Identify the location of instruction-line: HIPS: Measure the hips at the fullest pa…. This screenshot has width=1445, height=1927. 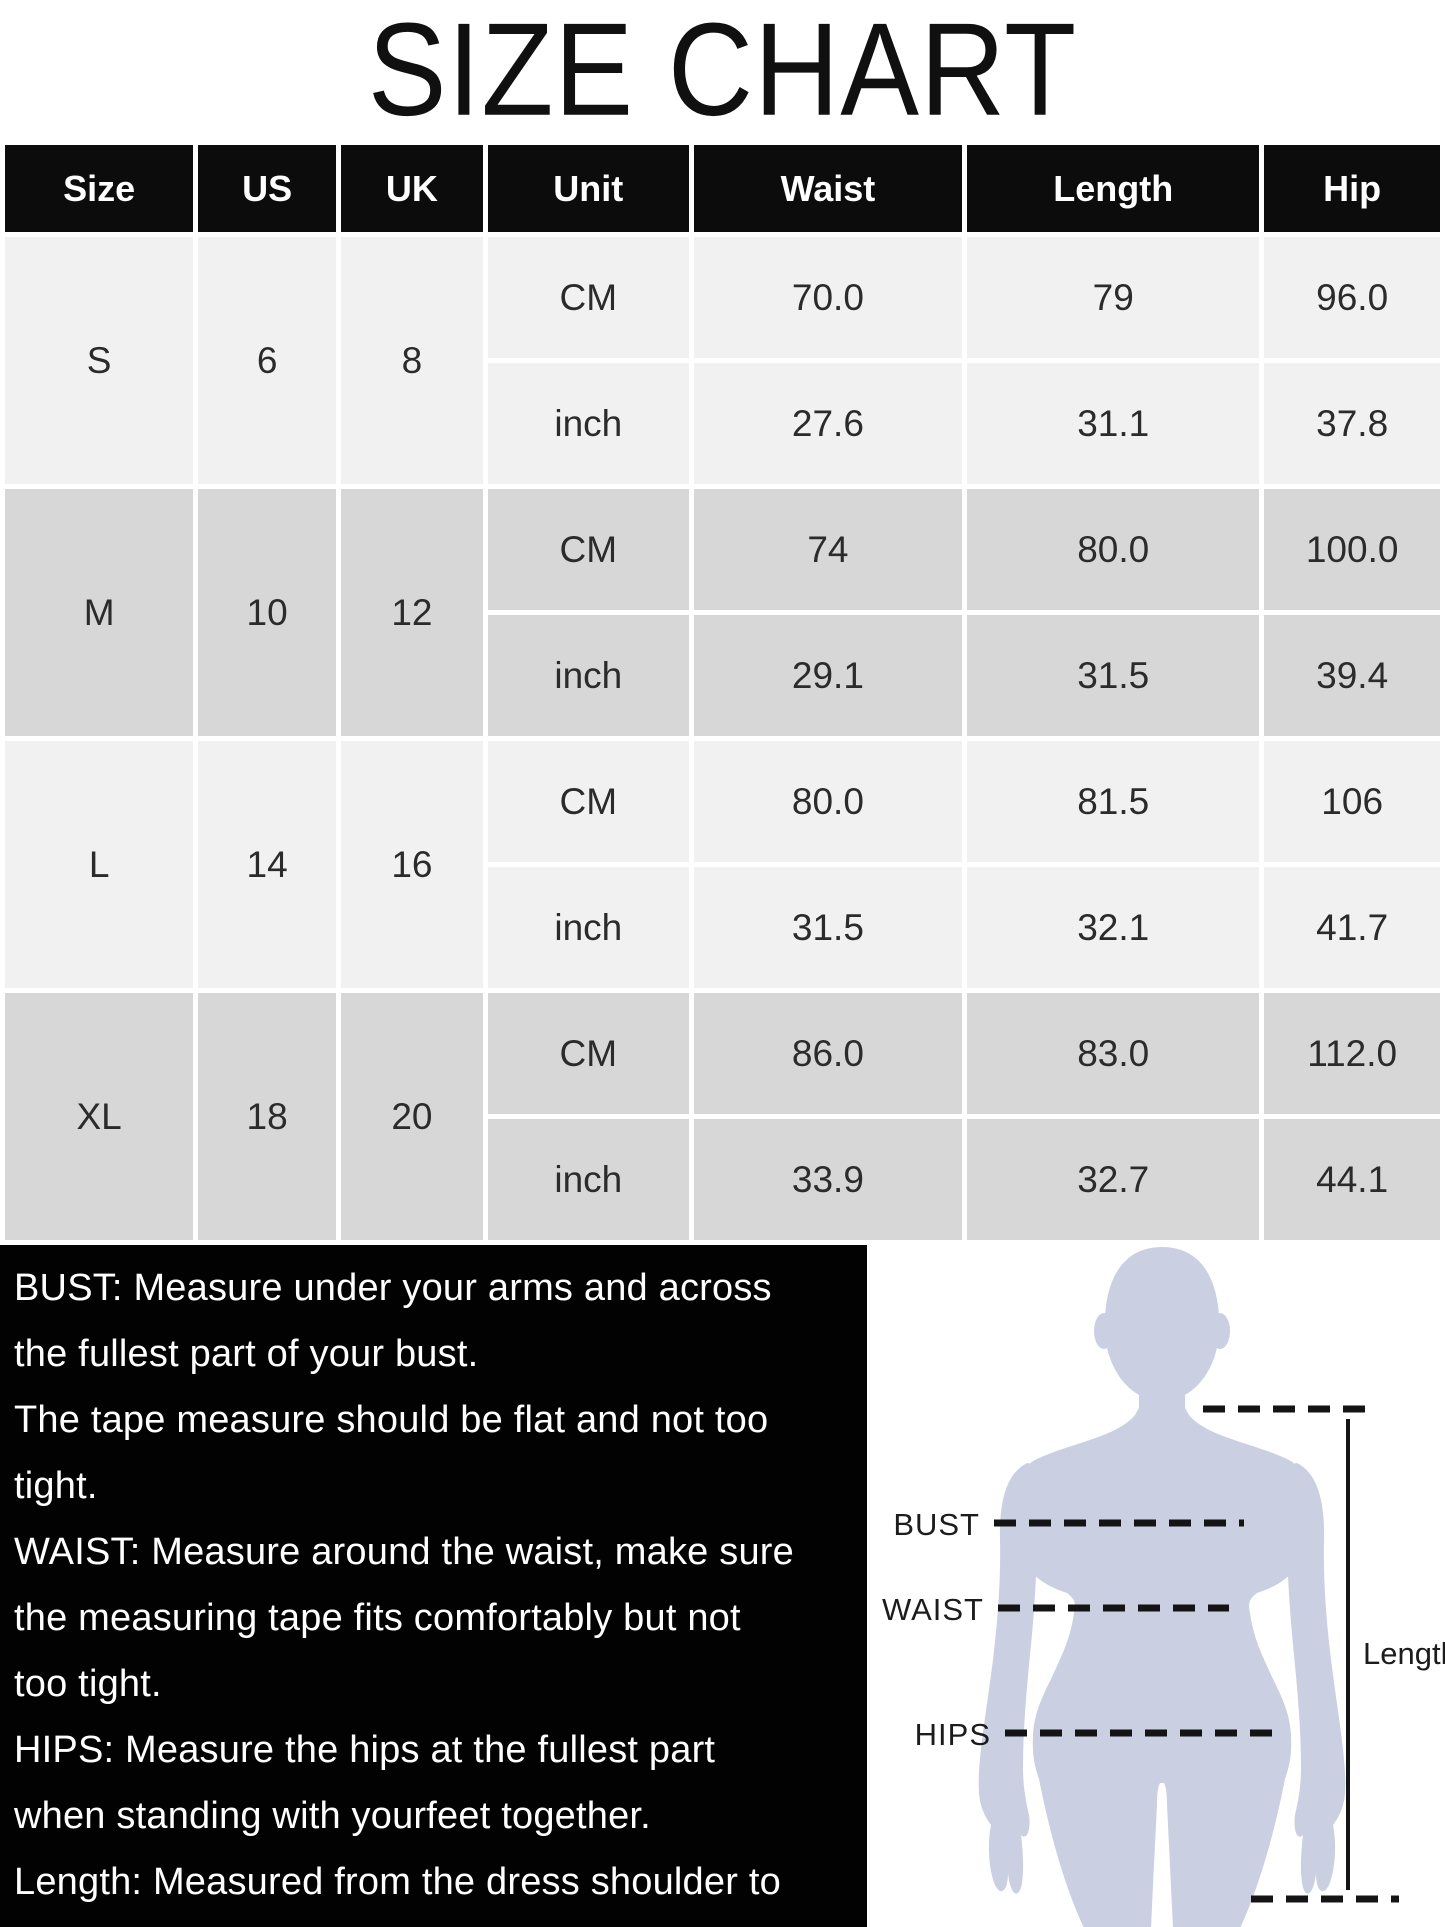
(365, 1750).